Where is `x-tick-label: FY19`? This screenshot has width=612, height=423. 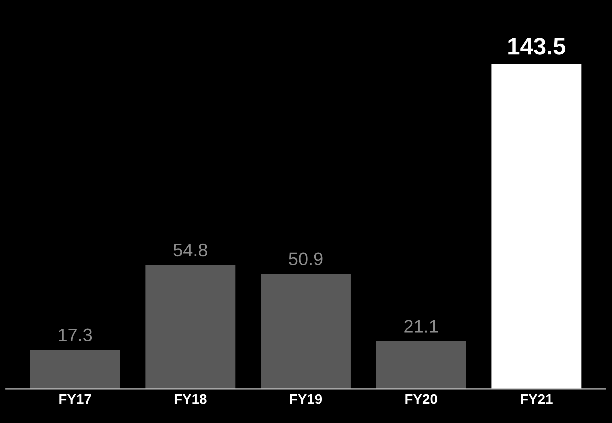 x-tick-label: FY19 is located at coordinates (306, 399).